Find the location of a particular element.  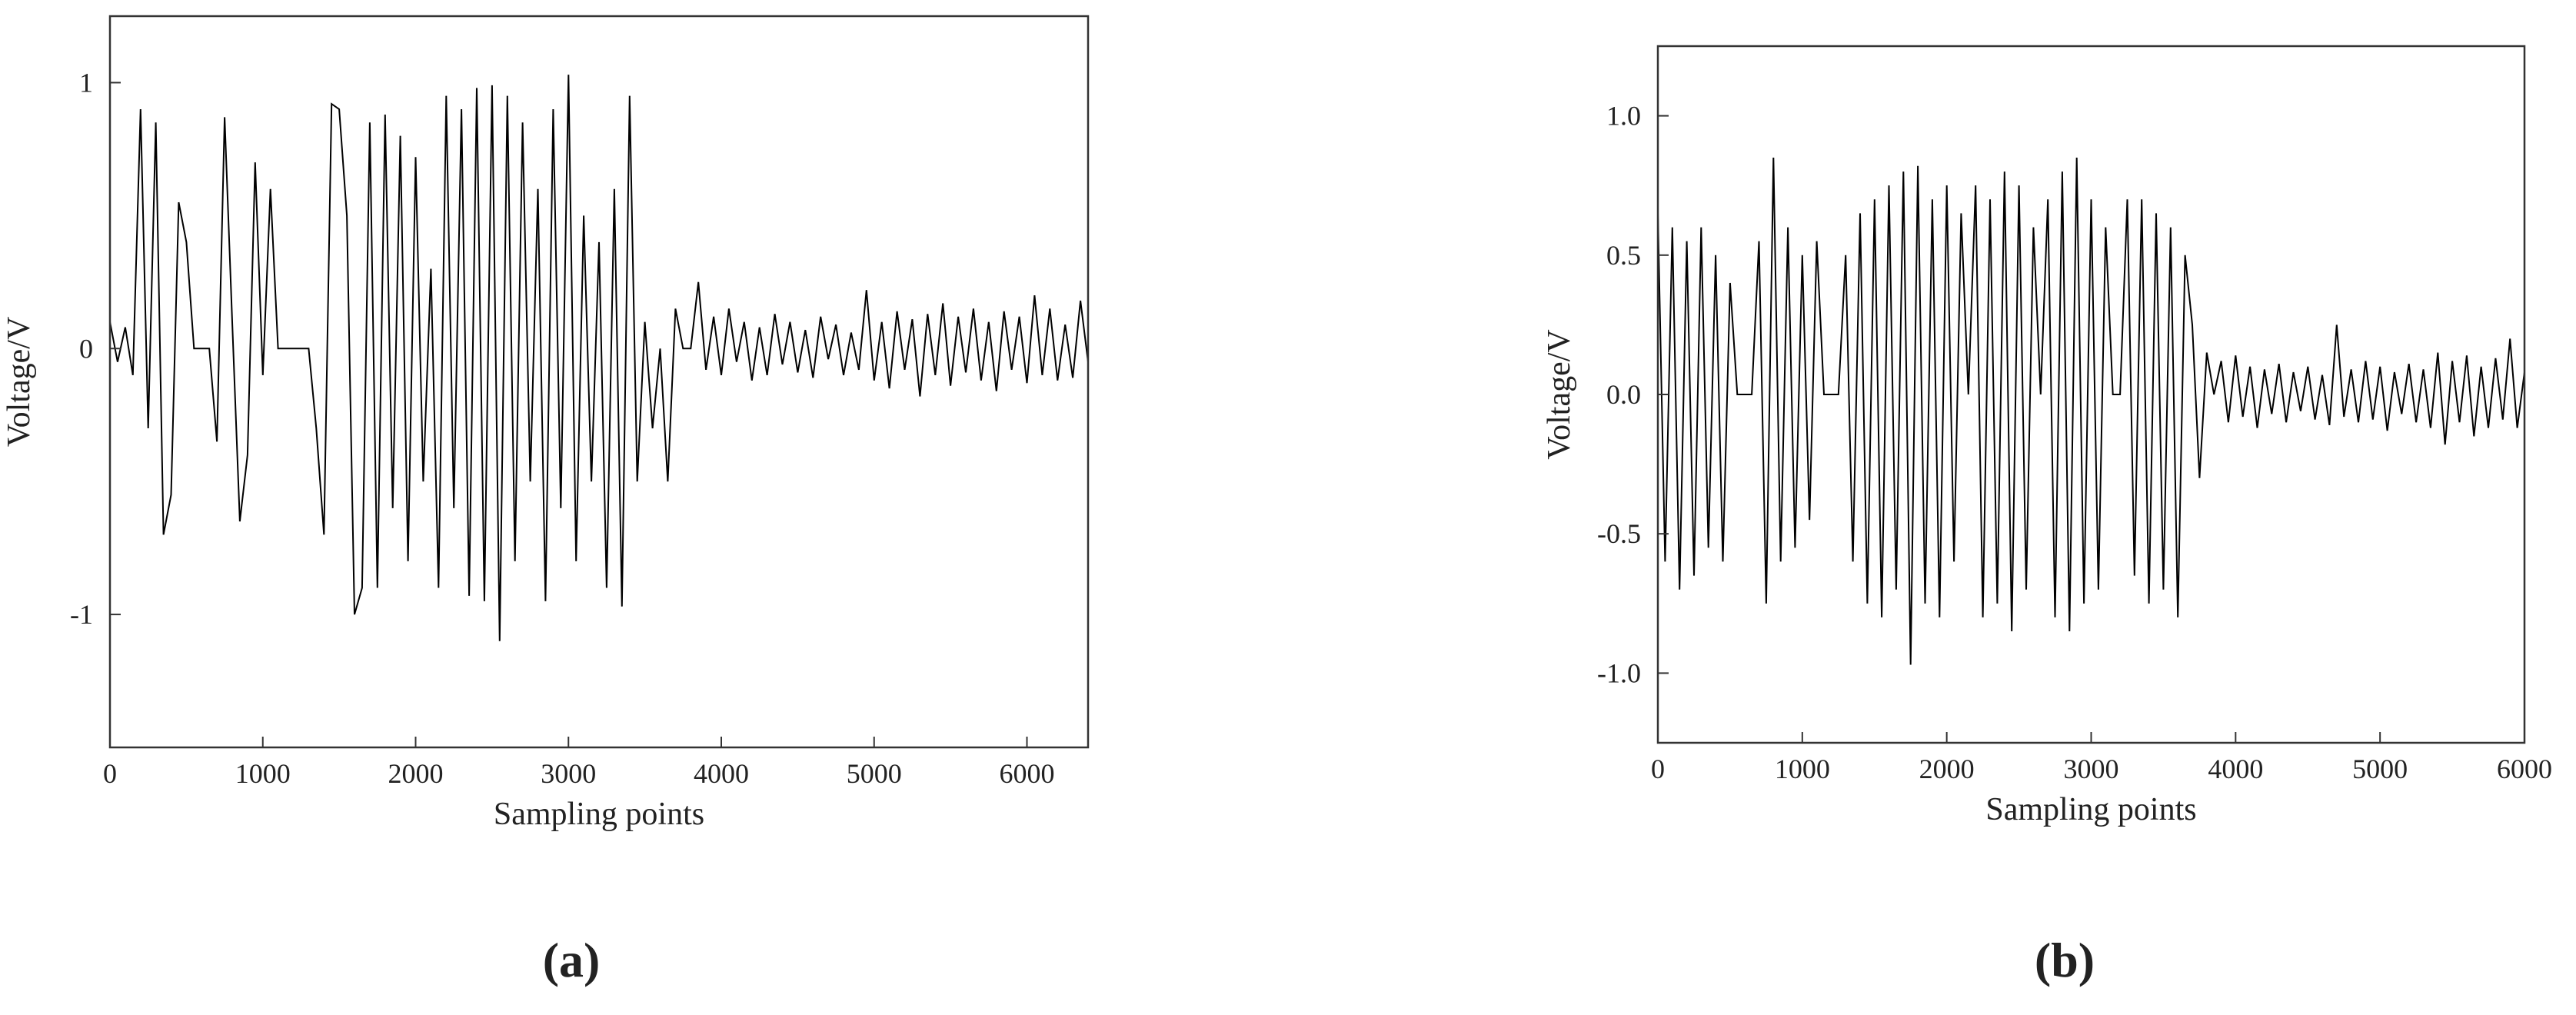

panel-label: (a) is located at coordinates (572, 960).